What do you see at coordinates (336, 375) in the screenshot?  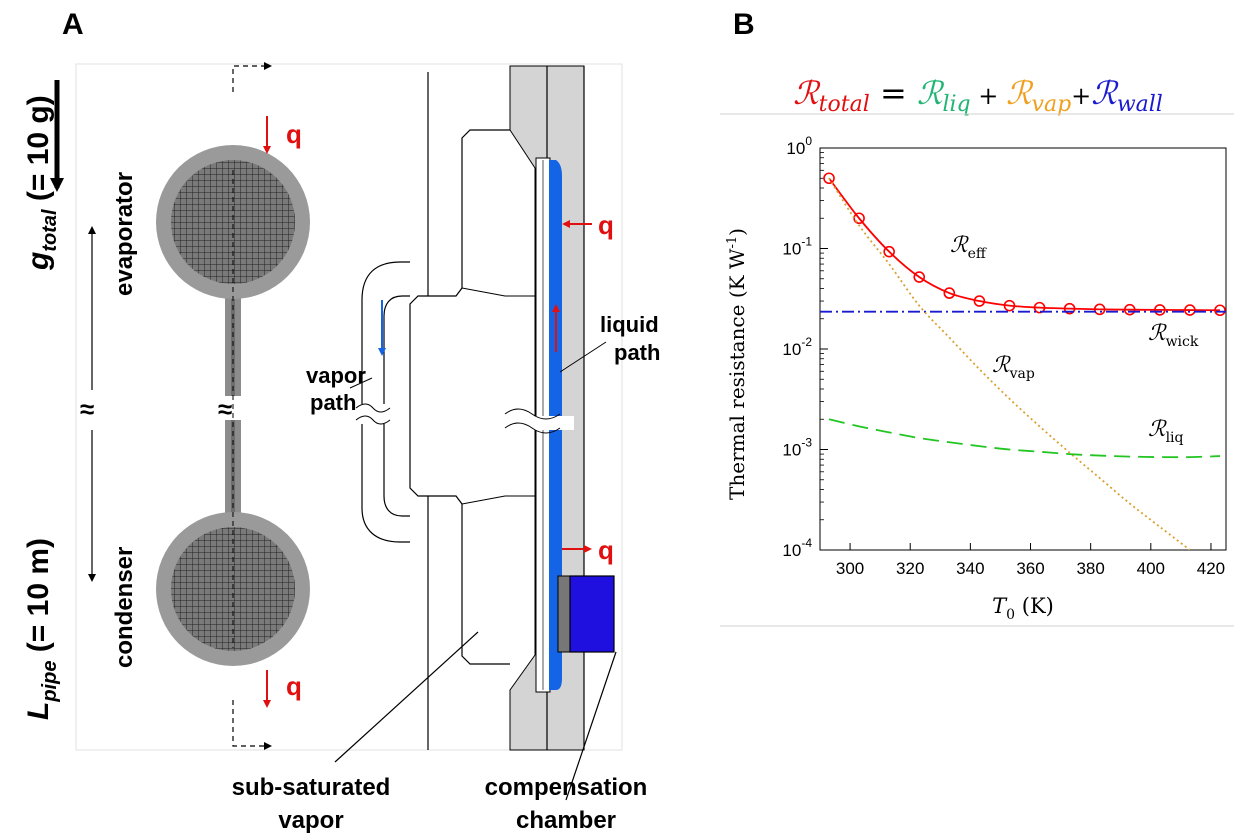 I see `vapor-path-label-1: vapor` at bounding box center [336, 375].